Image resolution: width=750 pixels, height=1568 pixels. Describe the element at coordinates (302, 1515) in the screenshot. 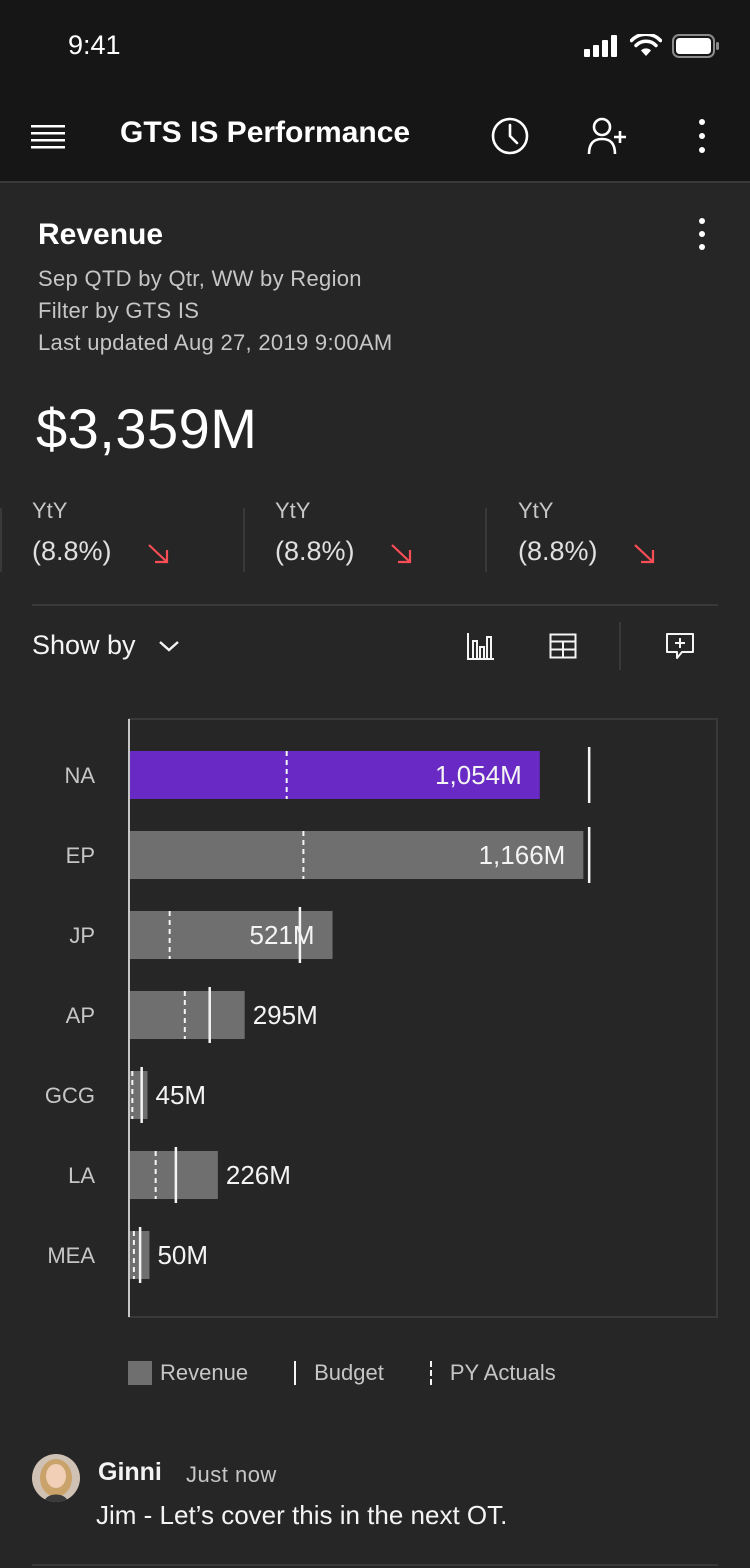

I see `comment-text: Jim - Let’s cover this in the next OT.` at that location.